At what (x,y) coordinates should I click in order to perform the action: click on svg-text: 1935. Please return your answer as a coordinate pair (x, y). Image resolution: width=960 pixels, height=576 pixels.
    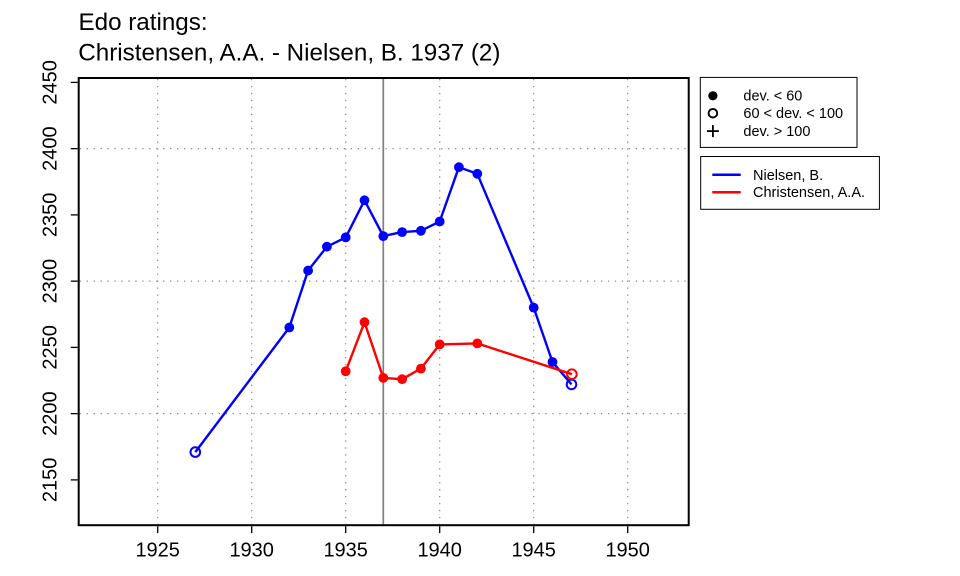
    Looking at the image, I should click on (345, 551).